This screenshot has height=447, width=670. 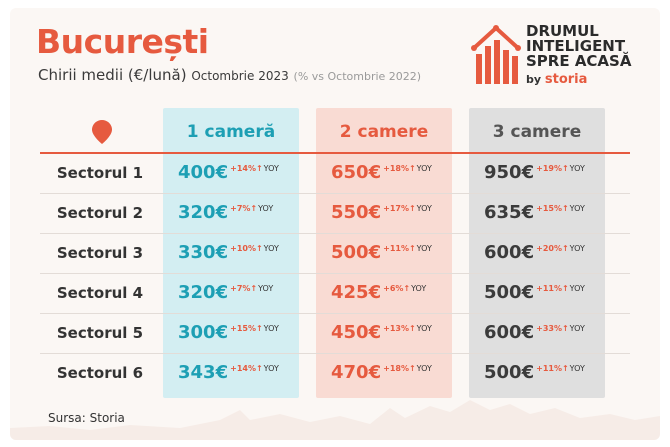 What do you see at coordinates (534, 332) in the screenshot?
I see `rent-cell: 600€ +33%↑YOY` at bounding box center [534, 332].